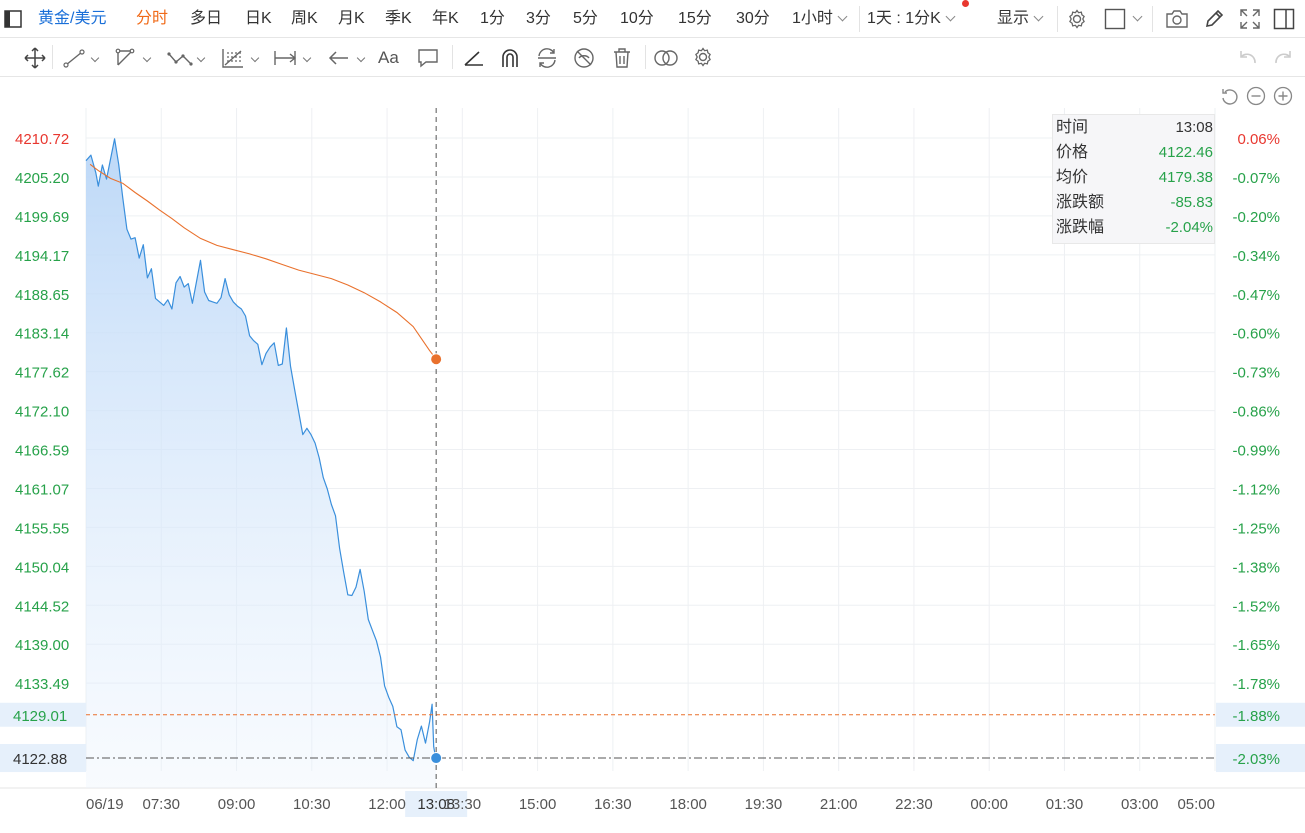  What do you see at coordinates (637, 18) in the screenshot?
I see `period-tab-10min: 10分` at bounding box center [637, 18].